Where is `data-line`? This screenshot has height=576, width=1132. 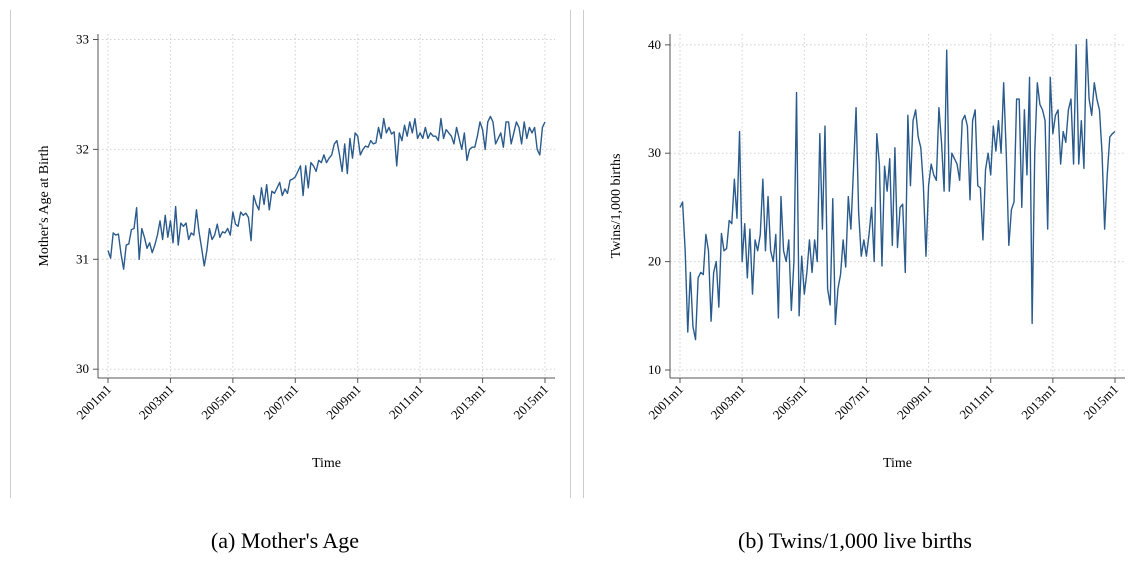
data-line is located at coordinates (326, 192).